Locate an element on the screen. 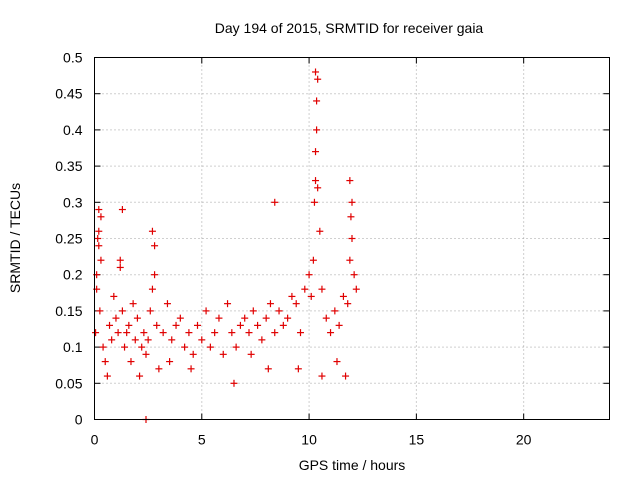 The height and width of the screenshot is (480, 640). y-tick-label: 0.35 is located at coordinates (68, 166).